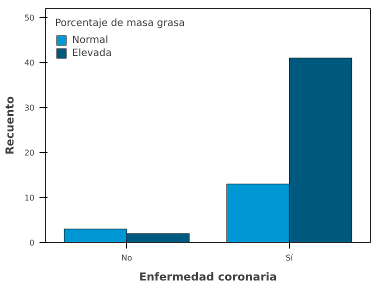  Describe the element at coordinates (120, 23) in the screenshot. I see `legend-title: Porcentaje de masa grasa` at that location.